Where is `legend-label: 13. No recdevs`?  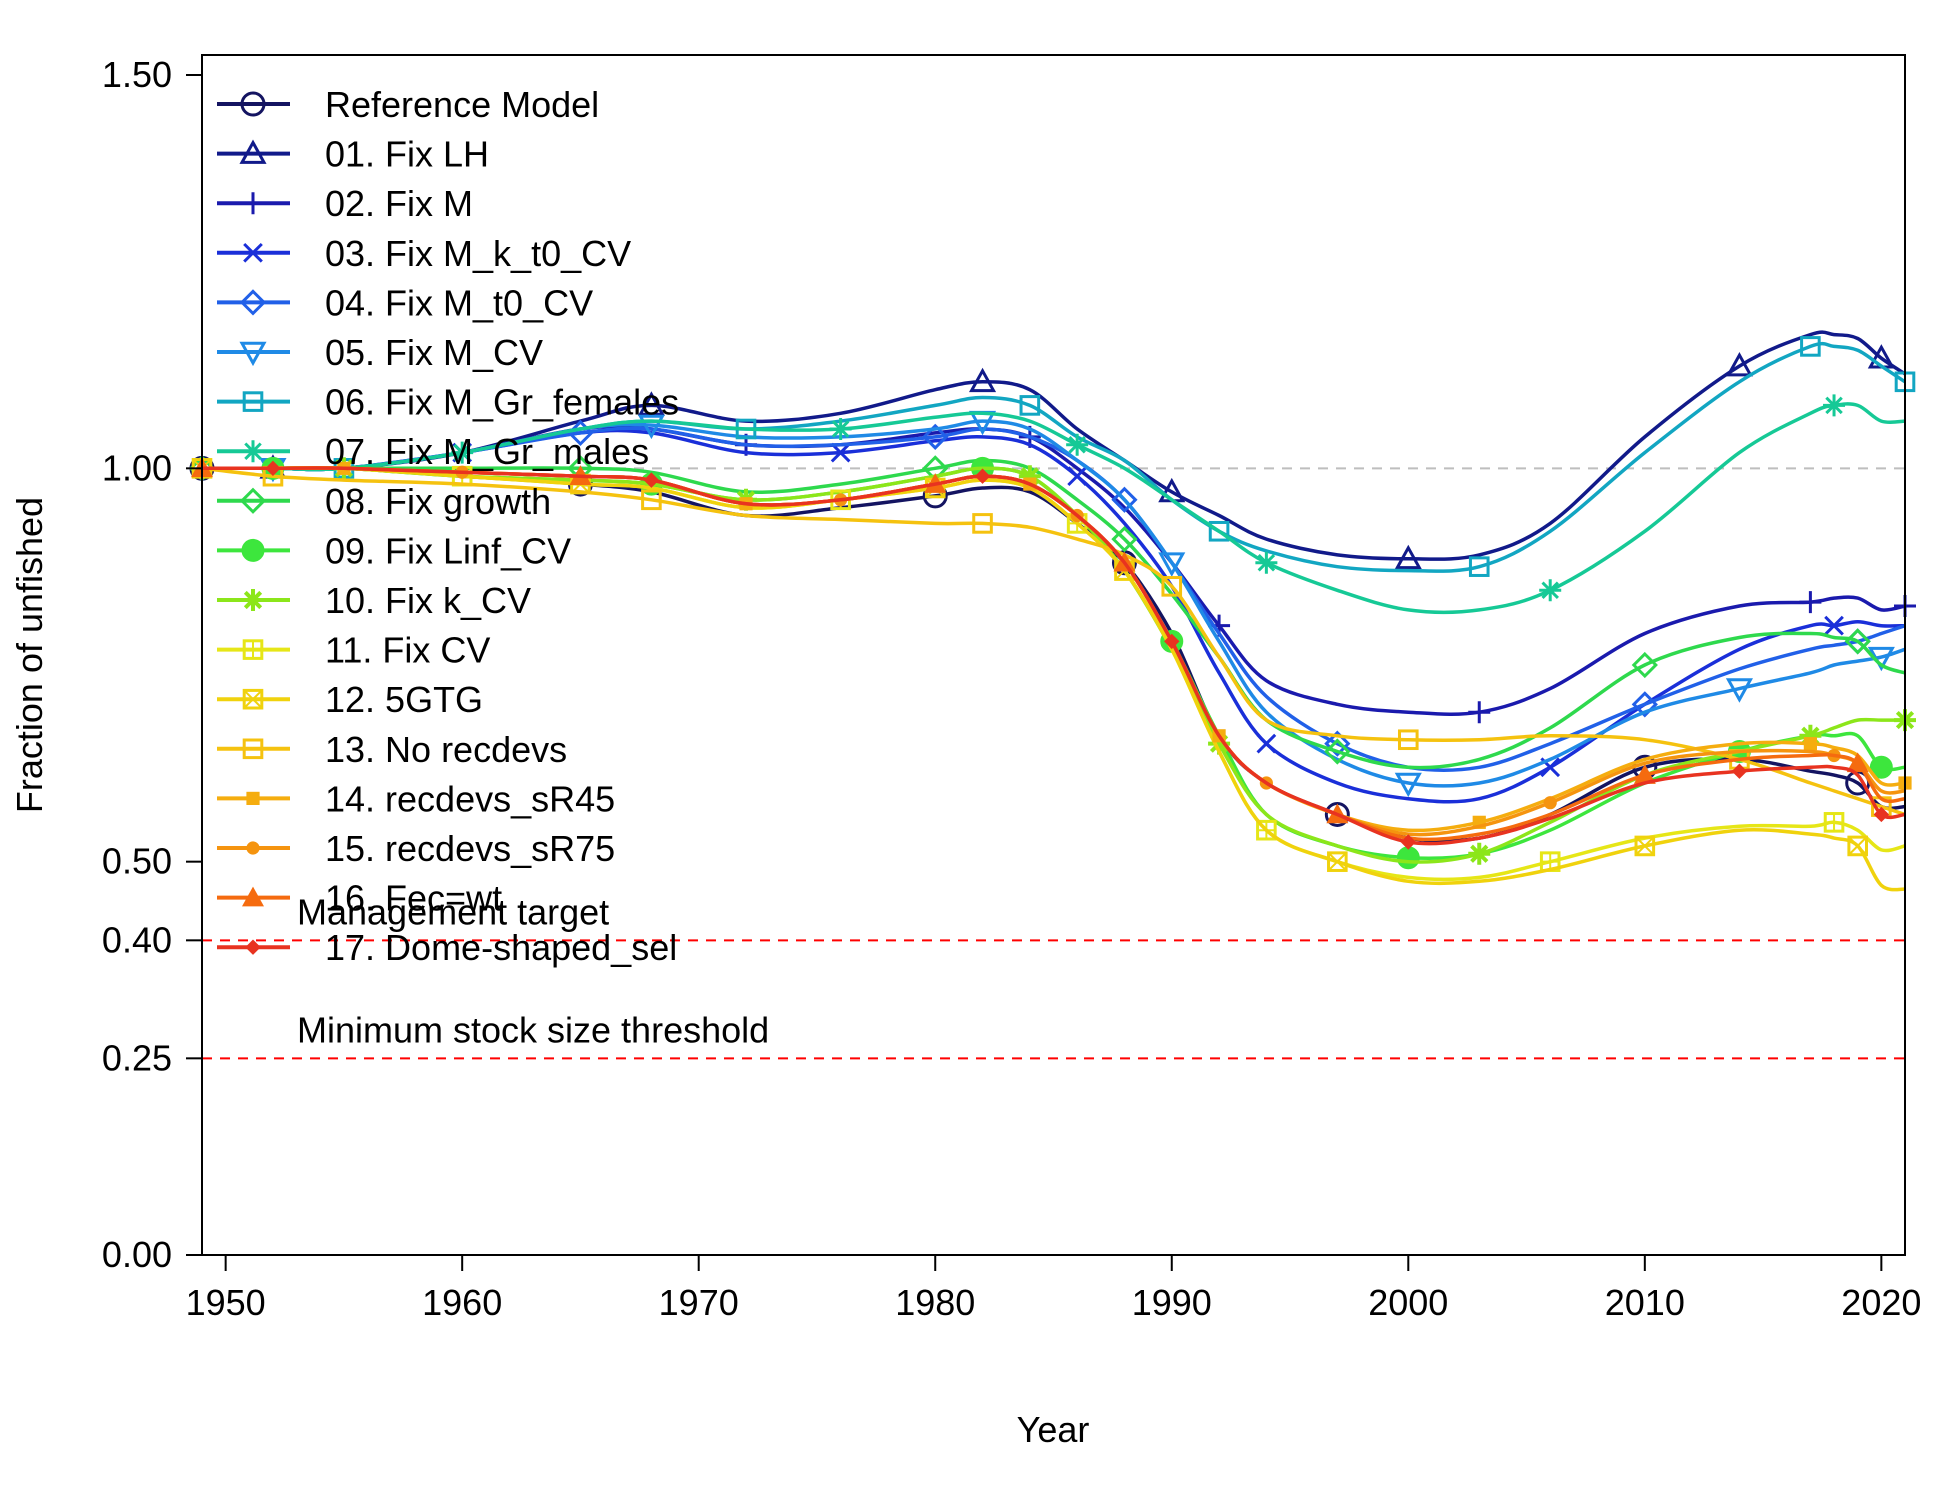
legend-label: 13. No recdevs is located at coordinates (446, 749).